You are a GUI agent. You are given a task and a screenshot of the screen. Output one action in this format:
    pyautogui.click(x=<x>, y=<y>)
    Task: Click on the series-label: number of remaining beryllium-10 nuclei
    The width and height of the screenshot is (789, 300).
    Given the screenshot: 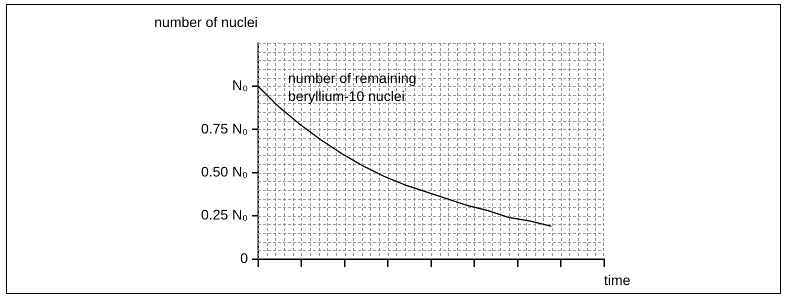 What is the action you would take?
    pyautogui.click(x=352, y=87)
    